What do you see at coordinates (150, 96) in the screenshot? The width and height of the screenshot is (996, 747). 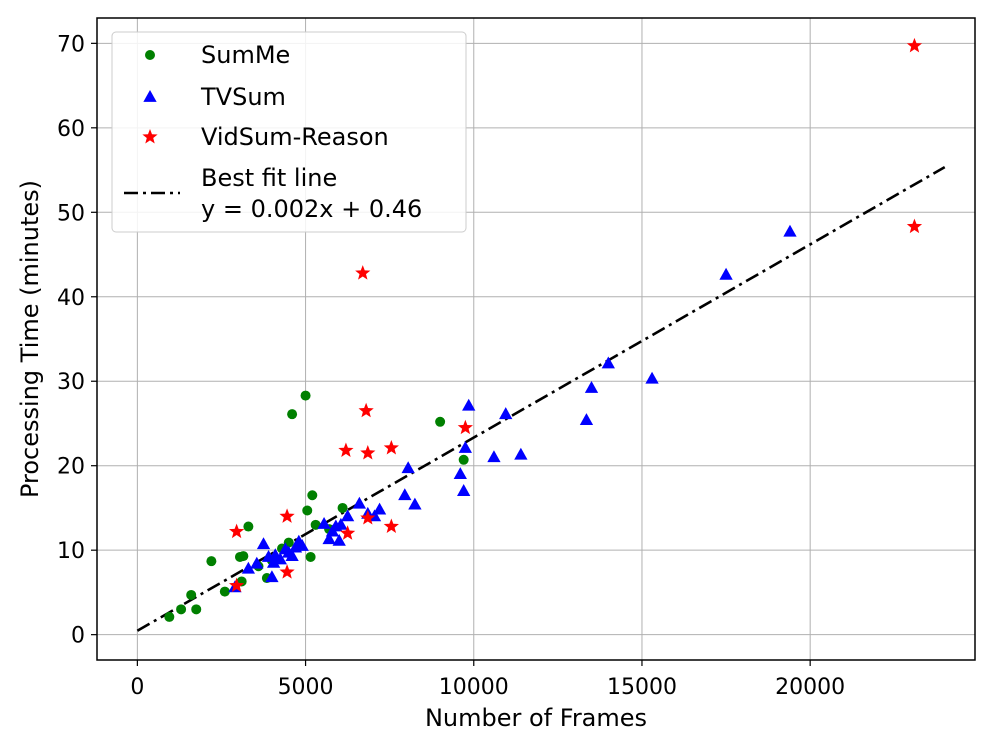 I see `legend-marker-tvsum` at bounding box center [150, 96].